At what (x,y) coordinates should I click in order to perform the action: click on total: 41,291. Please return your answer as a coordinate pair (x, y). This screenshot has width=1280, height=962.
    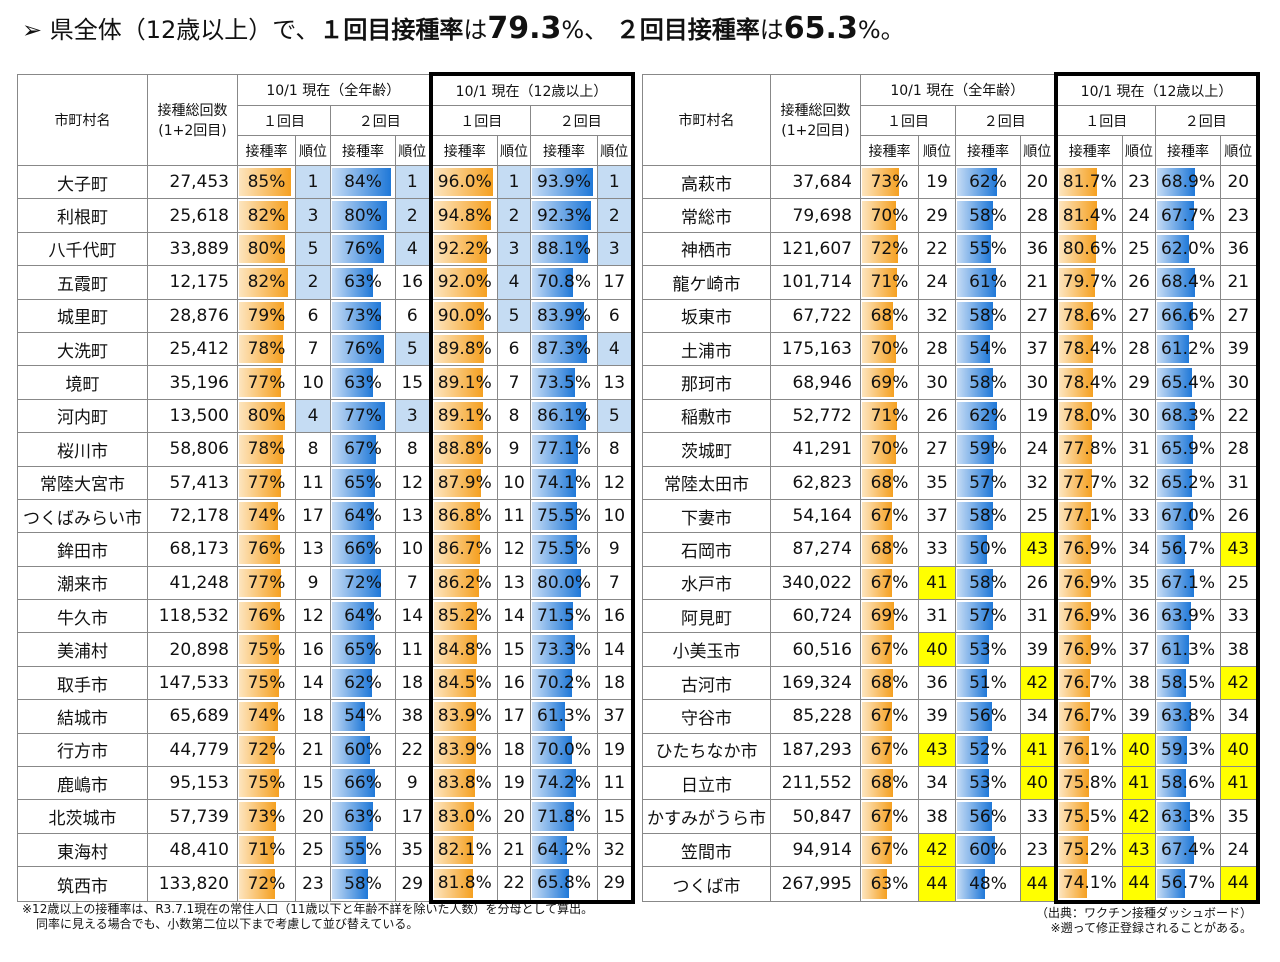
    Looking at the image, I should click on (815, 449).